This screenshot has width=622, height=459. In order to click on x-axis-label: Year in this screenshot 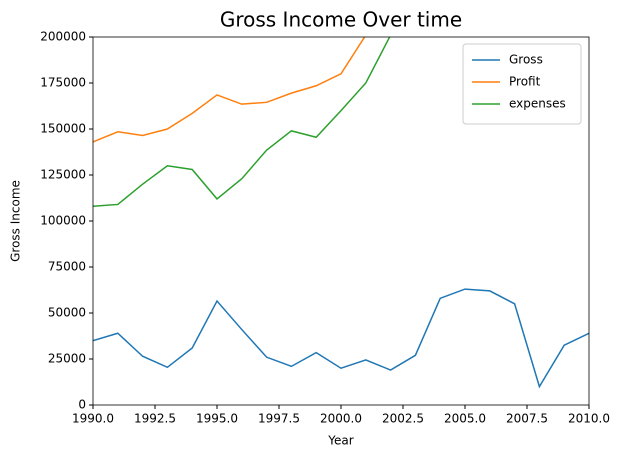, I will do `click(340, 441)`.